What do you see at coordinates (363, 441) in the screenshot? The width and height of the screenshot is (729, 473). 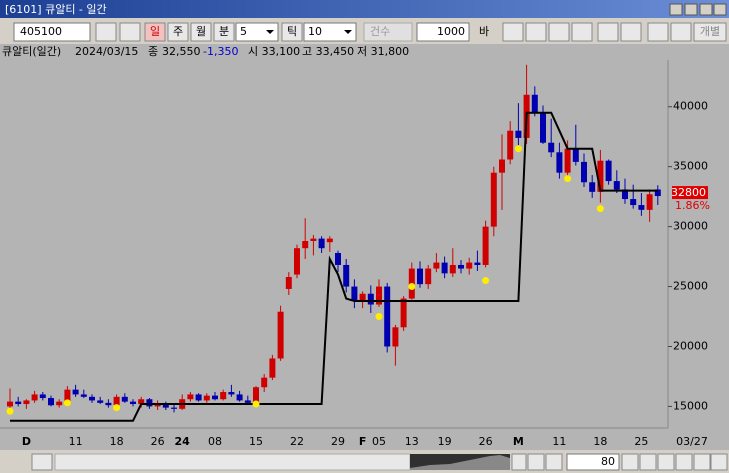 I see `x-tick-label: F` at bounding box center [363, 441].